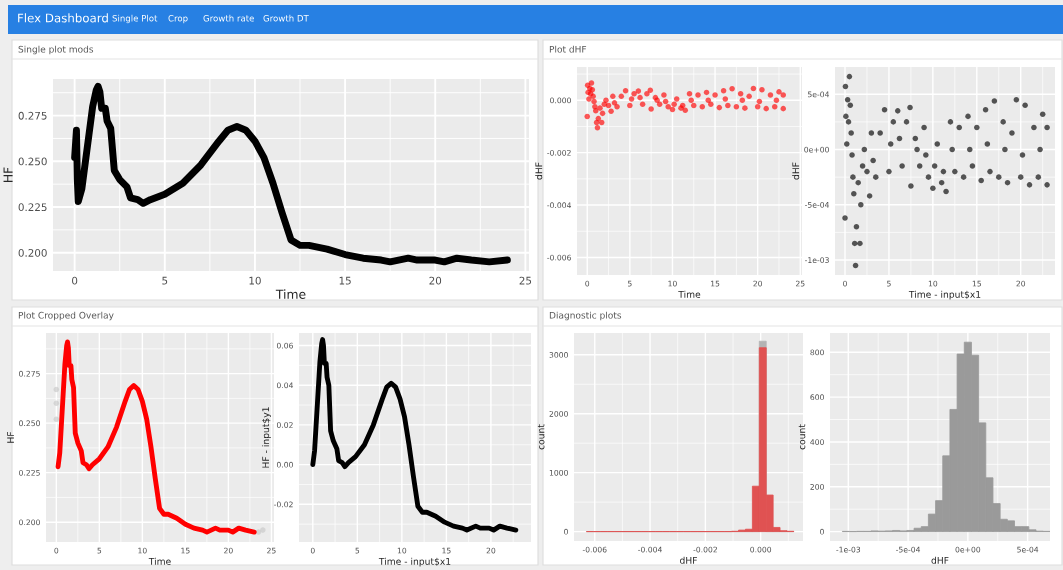  Describe the element at coordinates (32, 161) in the screenshot. I see `y-tick-label: 0.250` at that location.